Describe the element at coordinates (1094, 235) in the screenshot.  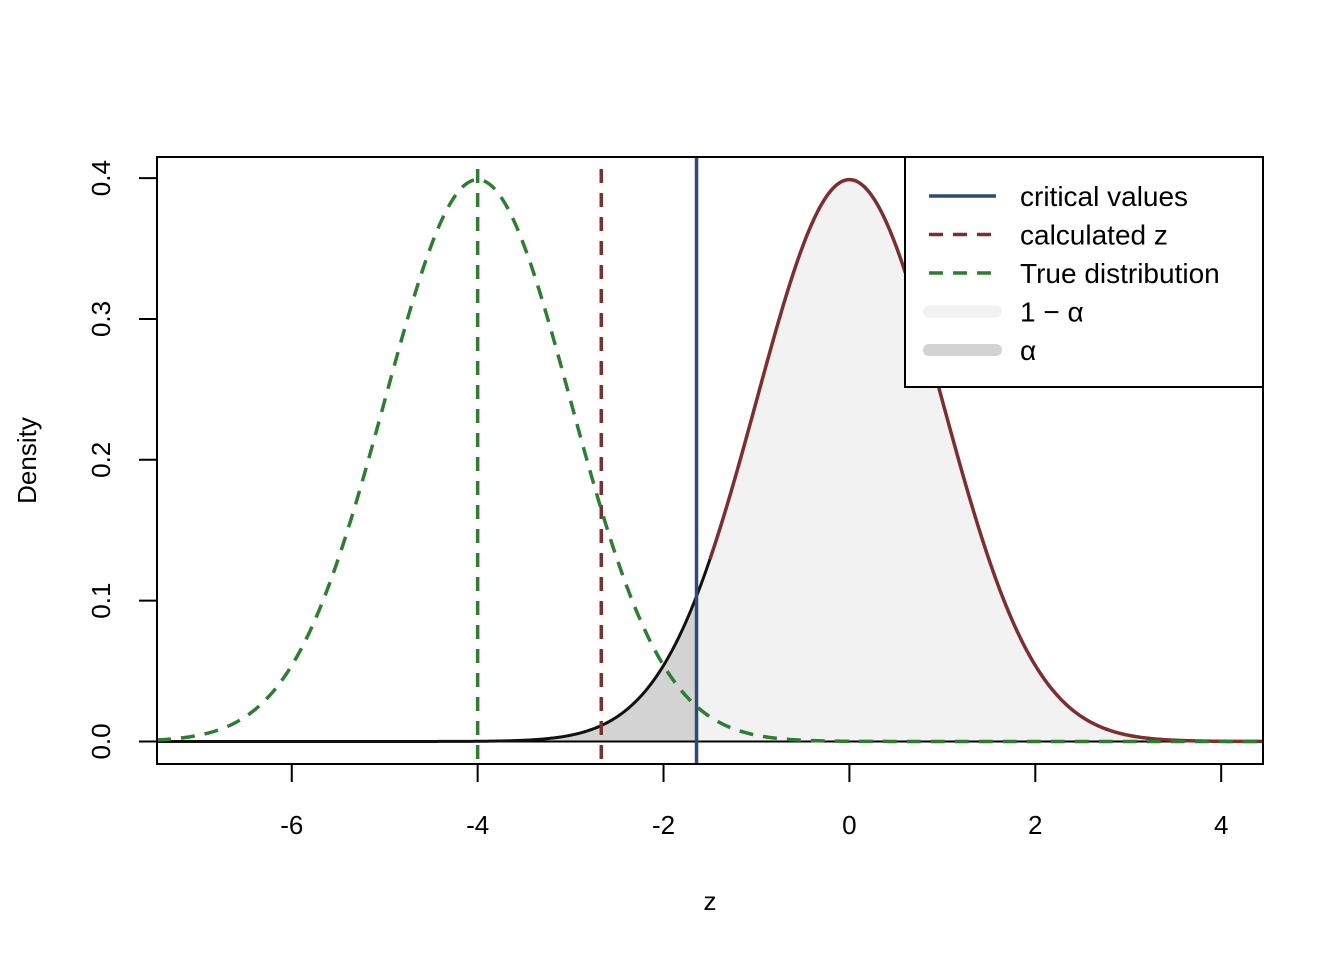
I see `legend-label: calculated z` at that location.